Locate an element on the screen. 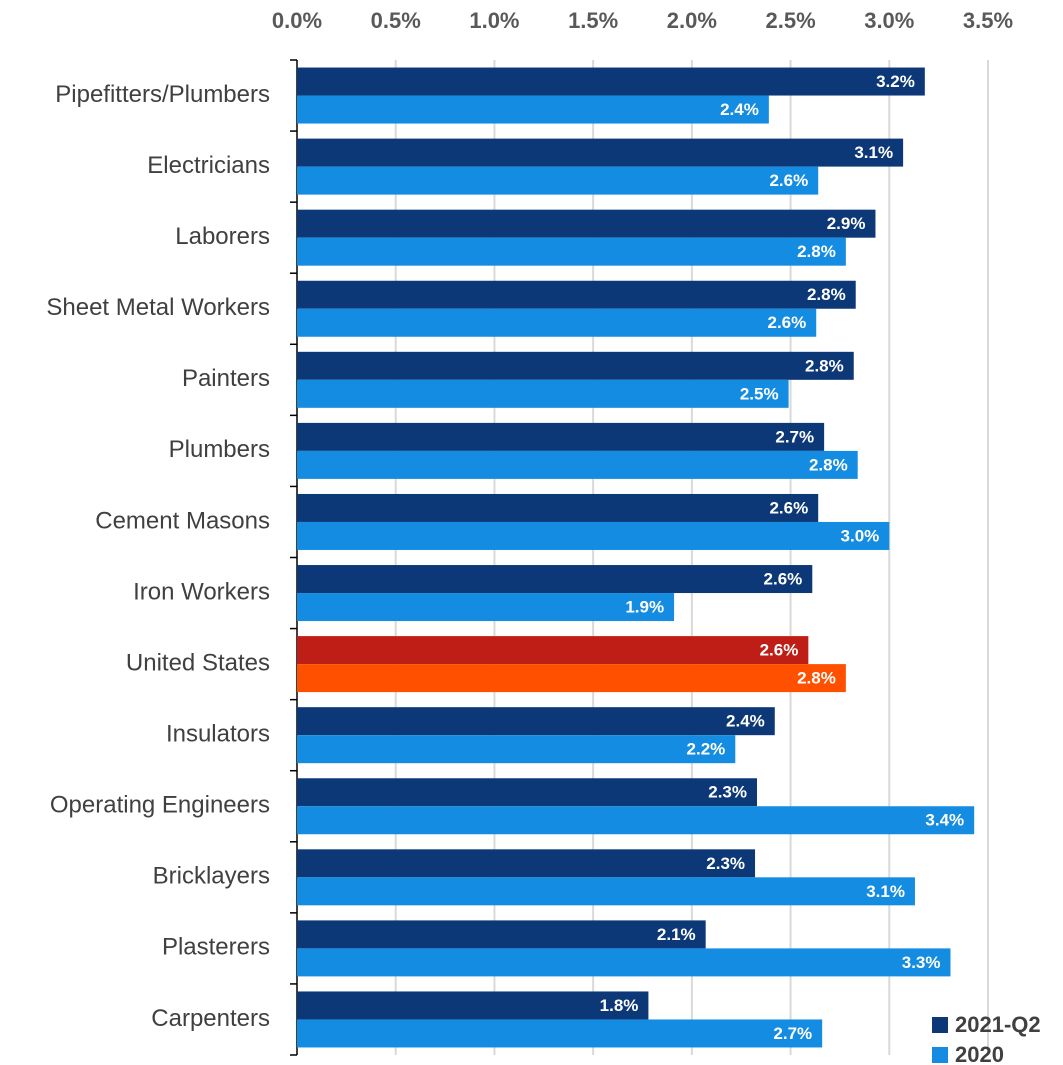 The height and width of the screenshot is (1065, 1063). category-label: Carpenters is located at coordinates (210, 1018).